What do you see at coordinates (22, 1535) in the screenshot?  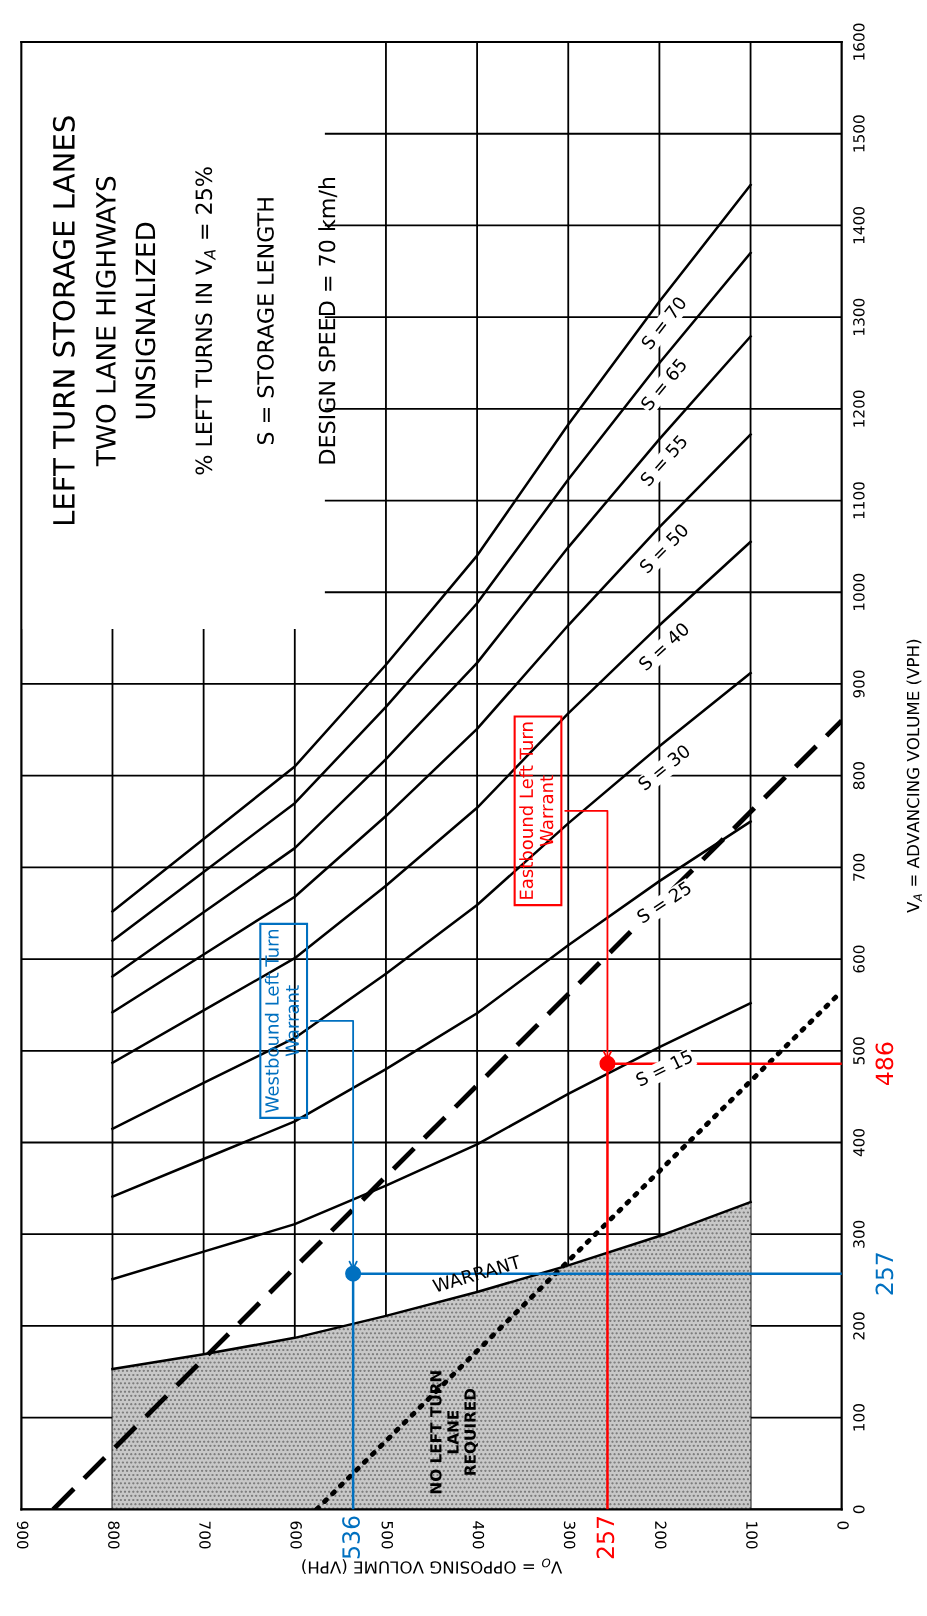 I see `x-tick-label: 900` at bounding box center [22, 1535].